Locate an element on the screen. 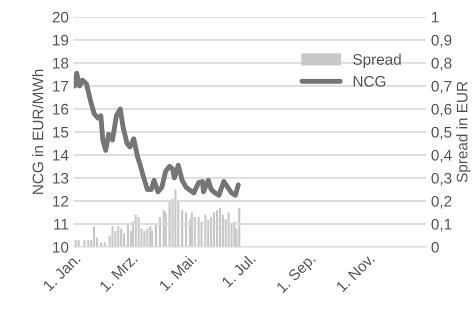 This screenshot has width=476, height=325. y2-tick-label: 0,6 is located at coordinates (441, 110).